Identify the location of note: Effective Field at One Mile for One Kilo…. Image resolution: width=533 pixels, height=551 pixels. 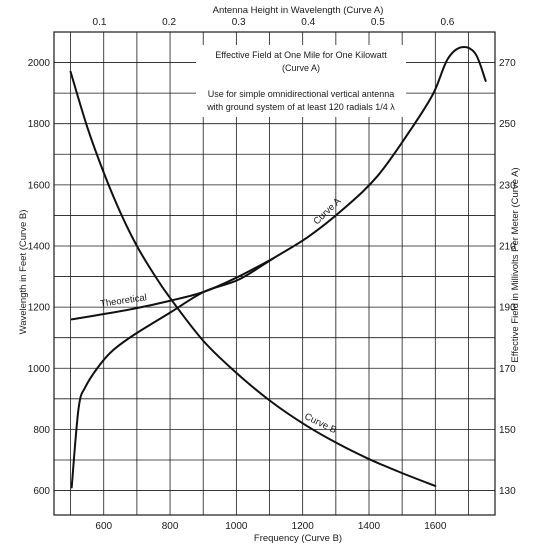
(300, 81).